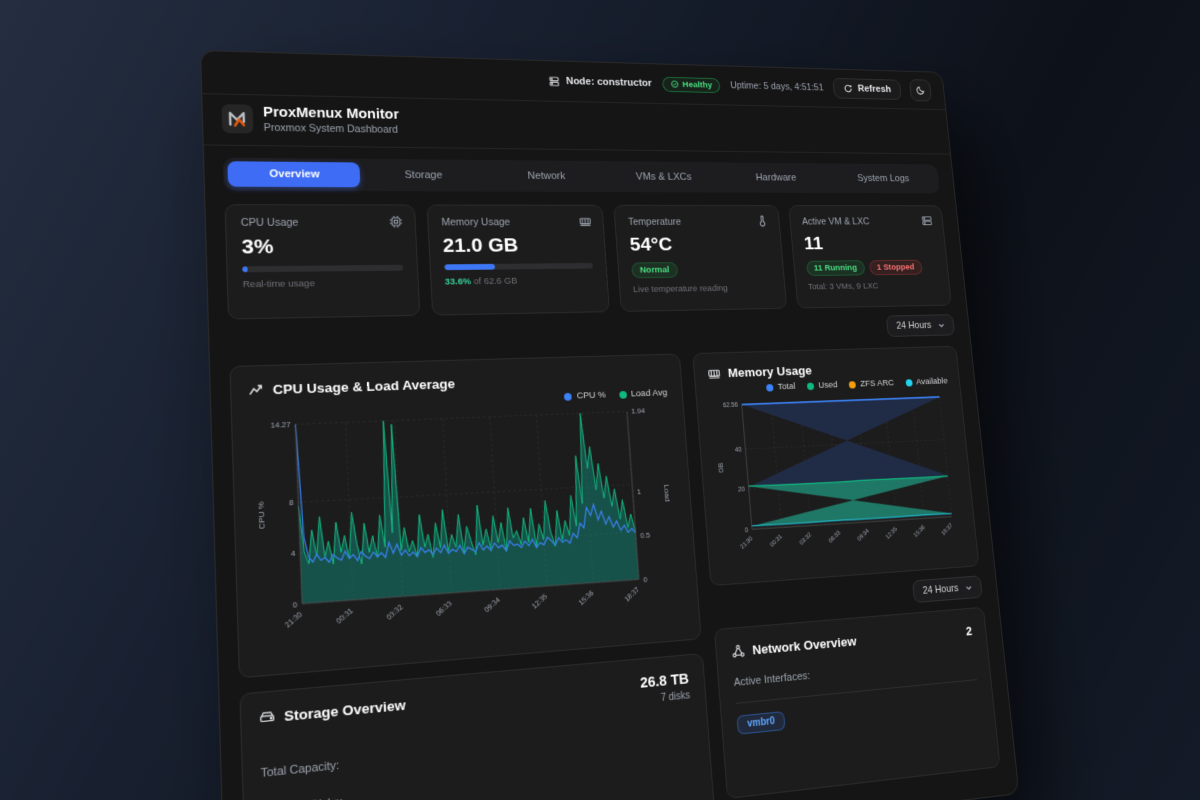  I want to click on tab-network: Network, so click(546, 176).